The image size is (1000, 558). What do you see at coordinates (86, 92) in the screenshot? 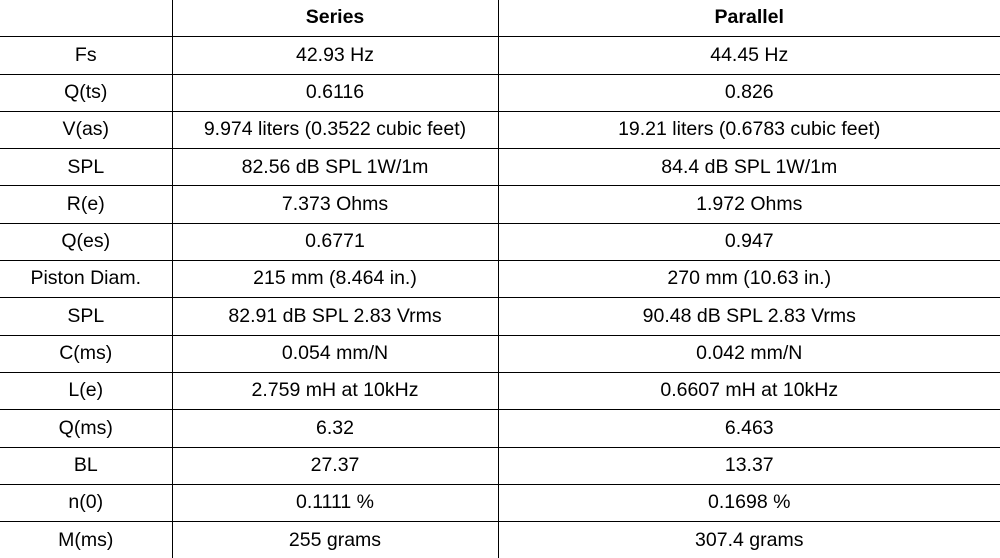
I see `parameter-cell: Q(ts)` at bounding box center [86, 92].